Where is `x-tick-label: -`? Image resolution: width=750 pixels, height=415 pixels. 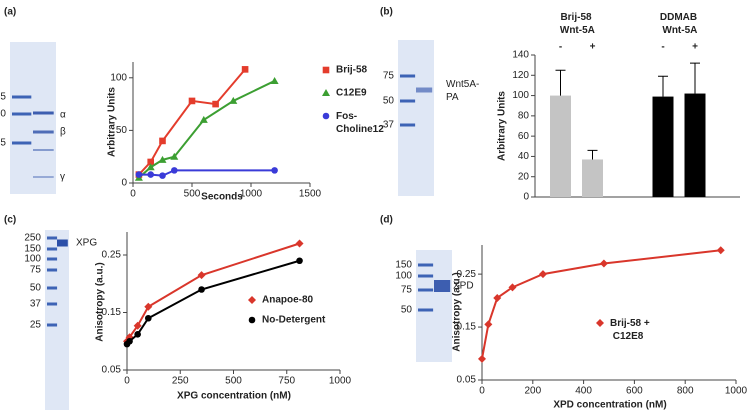 x-tick-label: - is located at coordinates (560, 47).